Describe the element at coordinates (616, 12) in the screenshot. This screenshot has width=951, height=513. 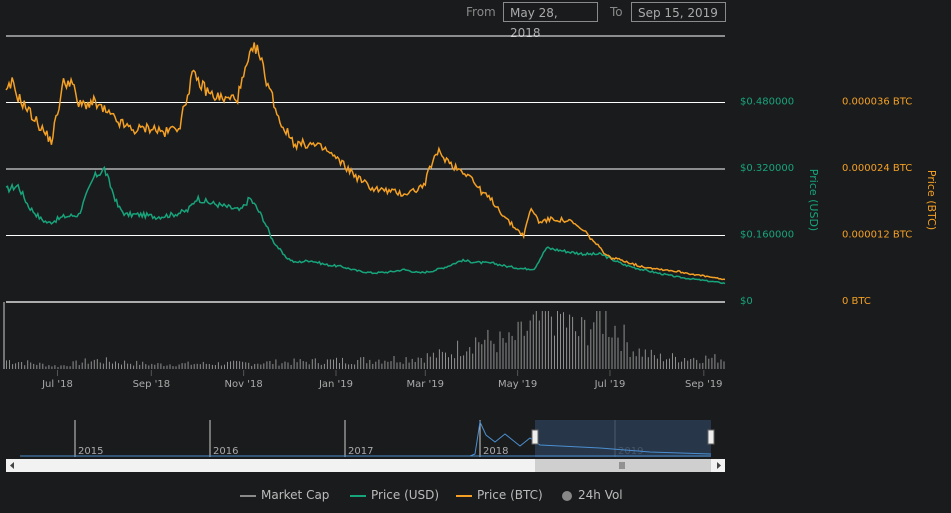
I see `to-label: To` at that location.